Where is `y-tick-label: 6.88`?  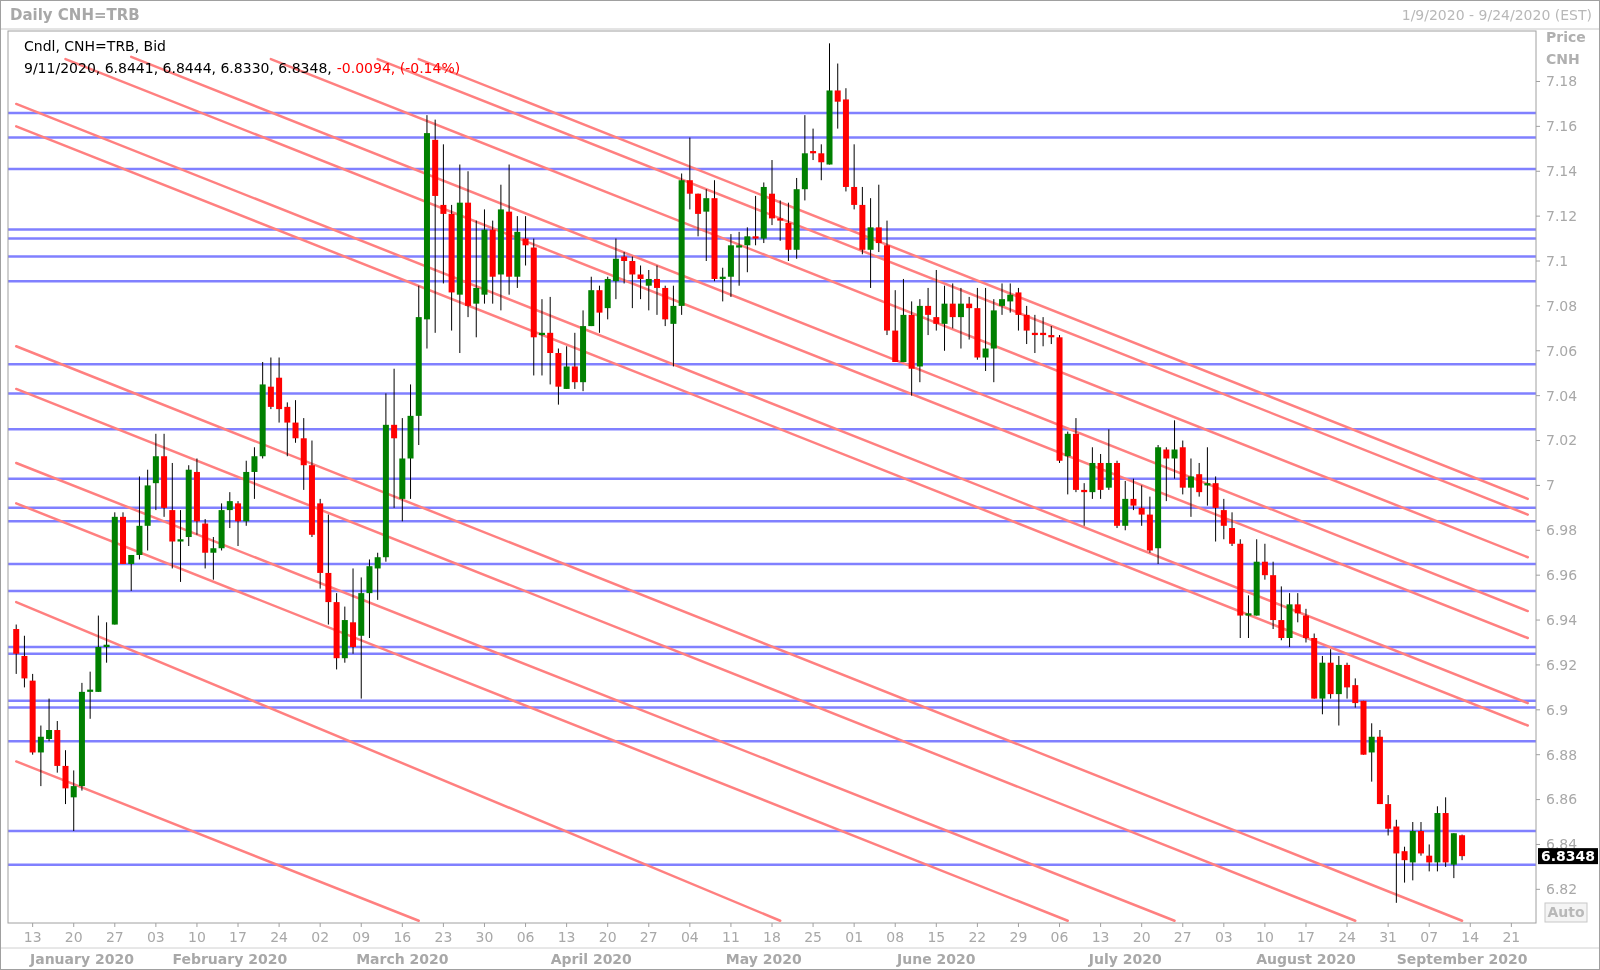
y-tick-label: 6.88 is located at coordinates (1562, 754).